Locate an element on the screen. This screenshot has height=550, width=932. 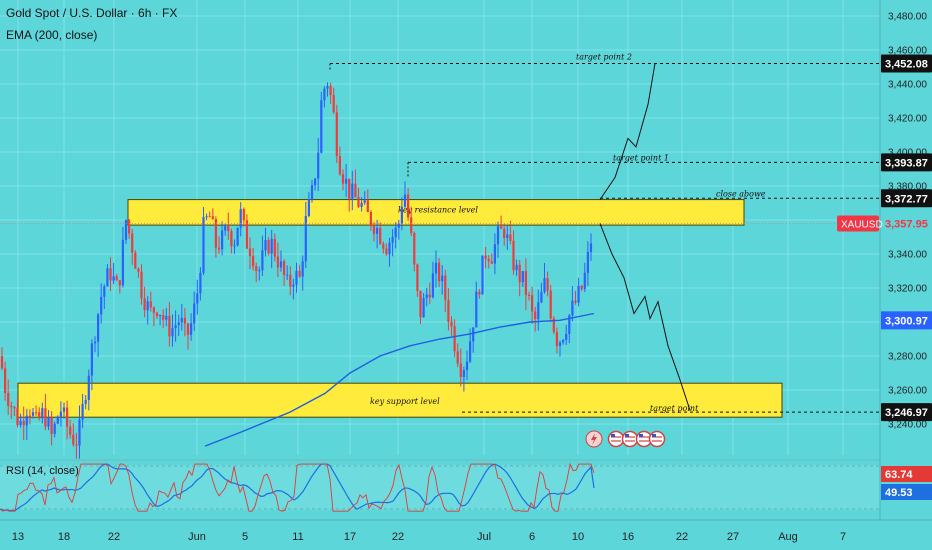
price-tick-label: 3,380.00 is located at coordinates (907, 187).